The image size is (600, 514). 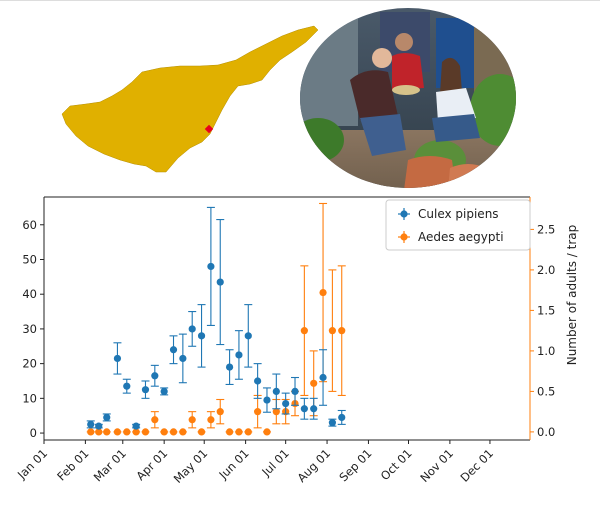 What do you see at coordinates (461, 237) in the screenshot?
I see `legend-label-aedes: Aedes aegypti` at bounding box center [461, 237].